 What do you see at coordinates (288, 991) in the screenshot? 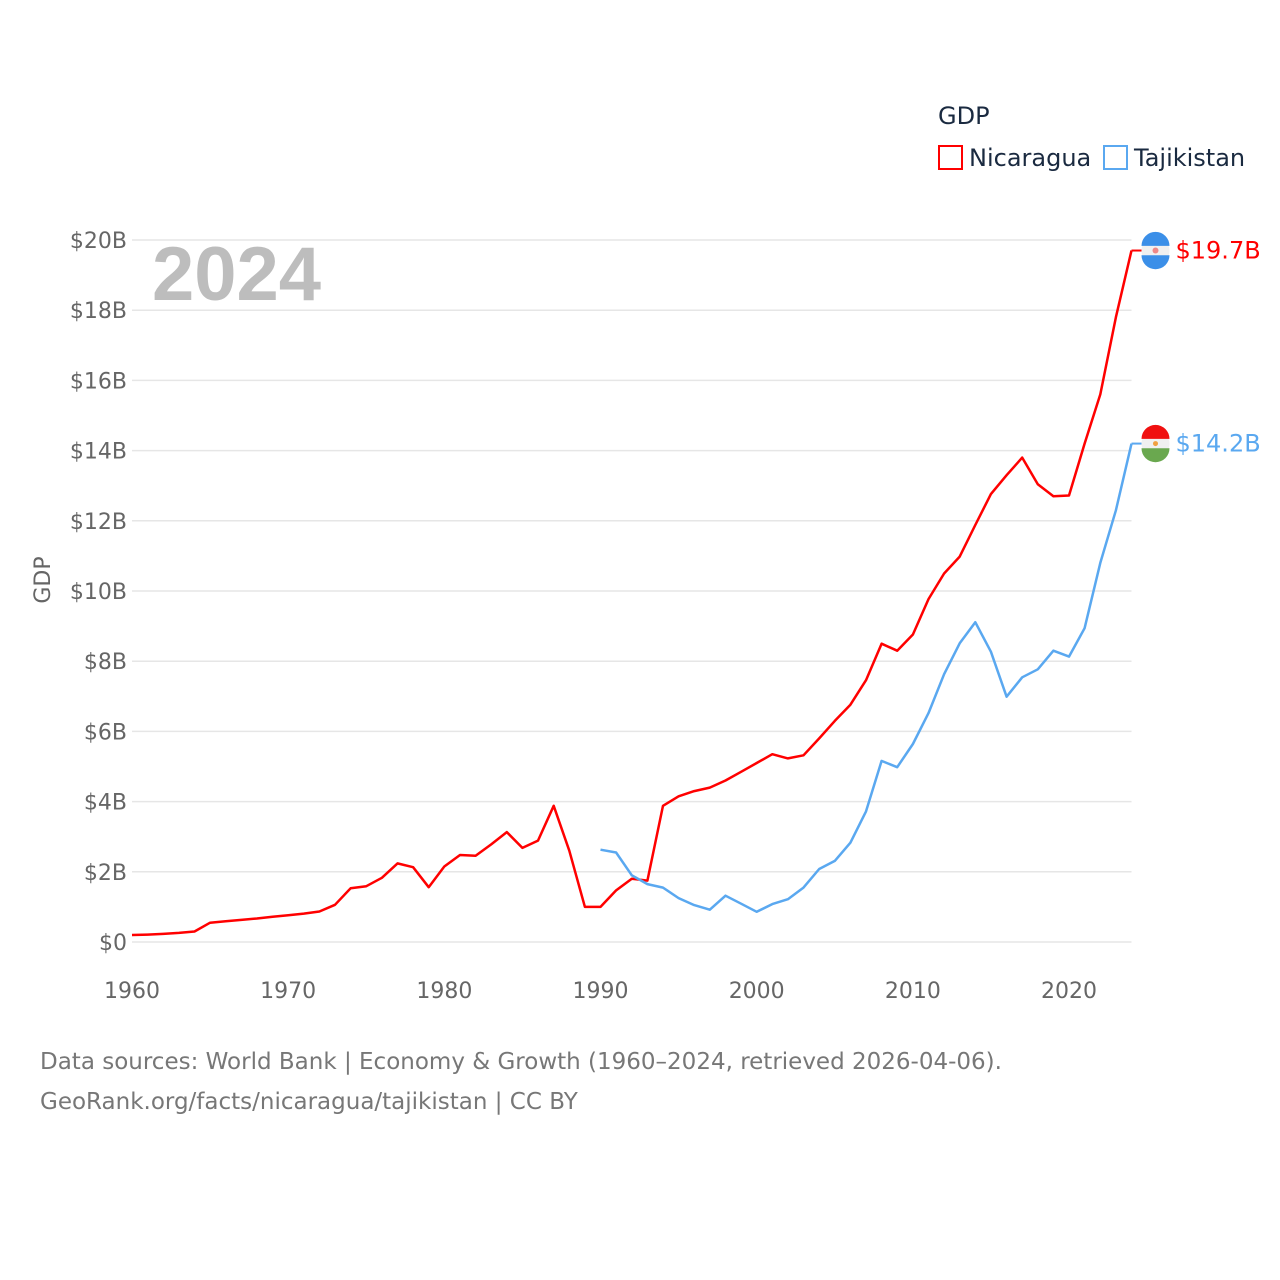
I see `x-tick-label: 1970` at bounding box center [288, 991].